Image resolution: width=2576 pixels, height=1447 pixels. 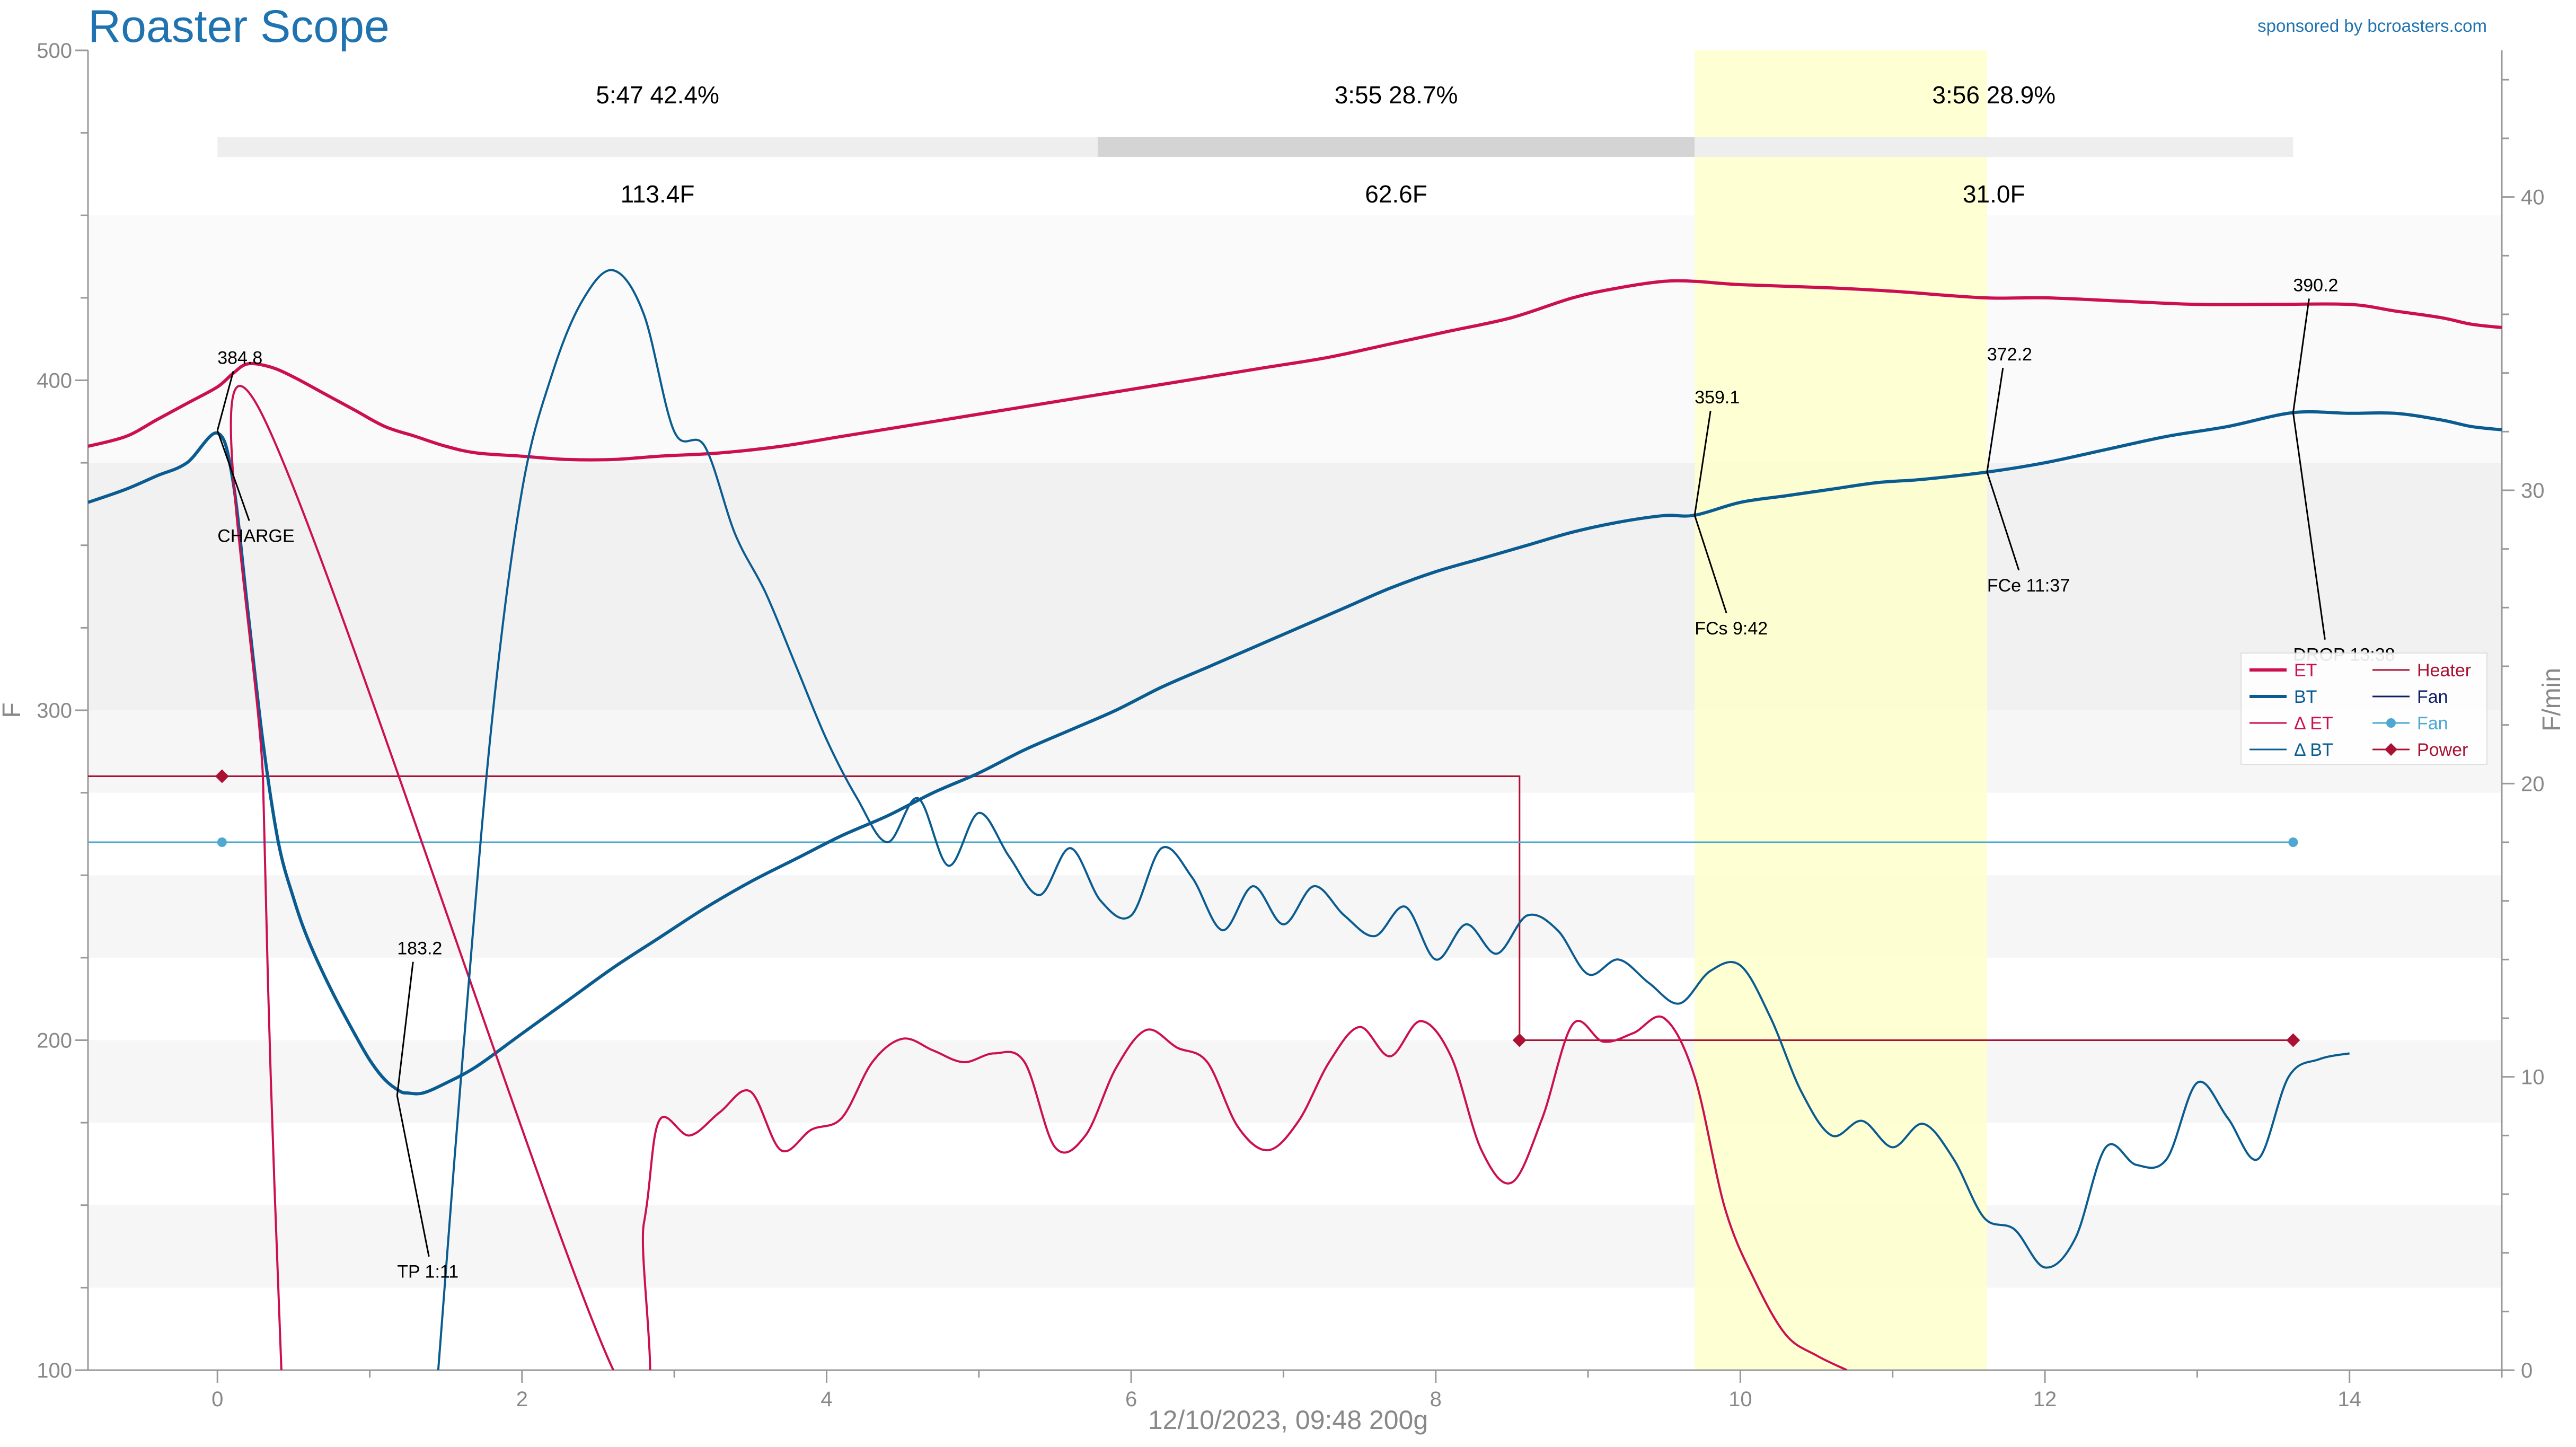 I want to click on x-tick-label: 0, so click(x=217, y=1399).